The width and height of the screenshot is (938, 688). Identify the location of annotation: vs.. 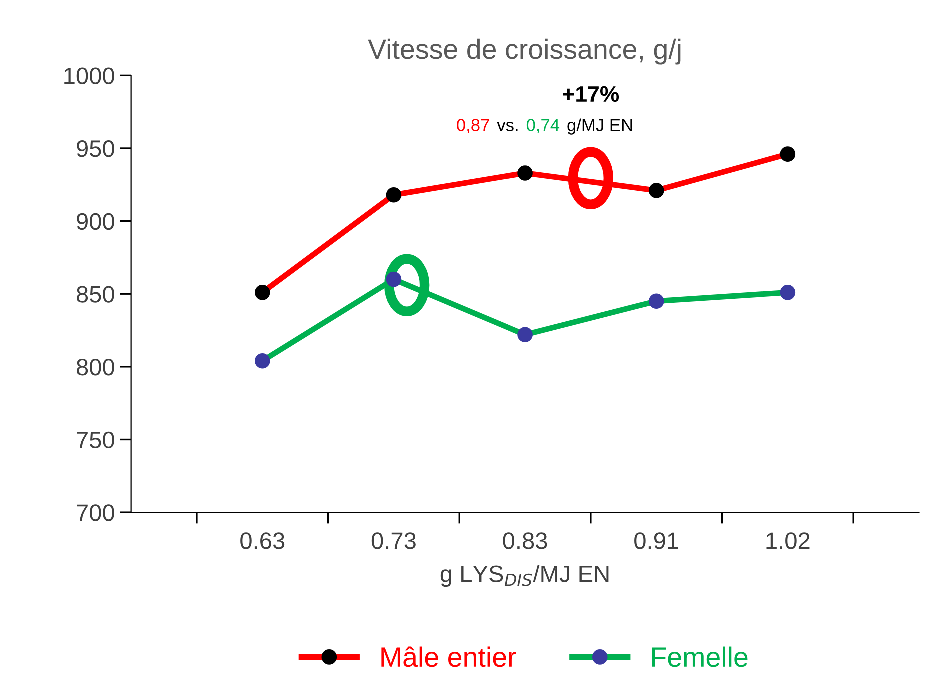
(507, 127).